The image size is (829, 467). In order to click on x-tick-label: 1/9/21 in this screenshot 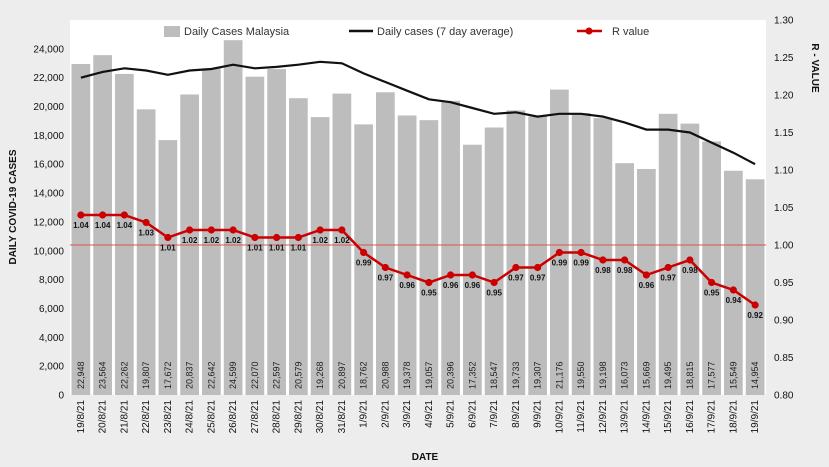, I will do `click(364, 414)`.